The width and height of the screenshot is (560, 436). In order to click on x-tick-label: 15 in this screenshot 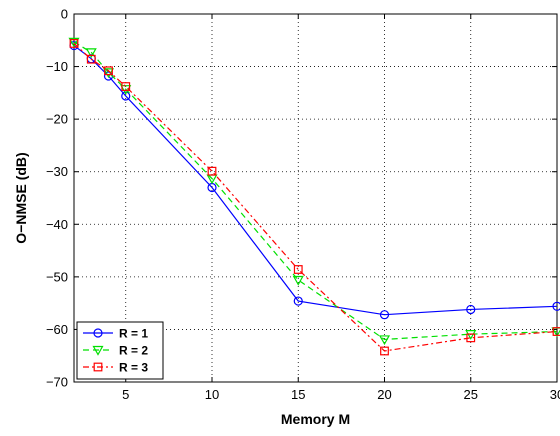, I will do `click(298, 394)`.